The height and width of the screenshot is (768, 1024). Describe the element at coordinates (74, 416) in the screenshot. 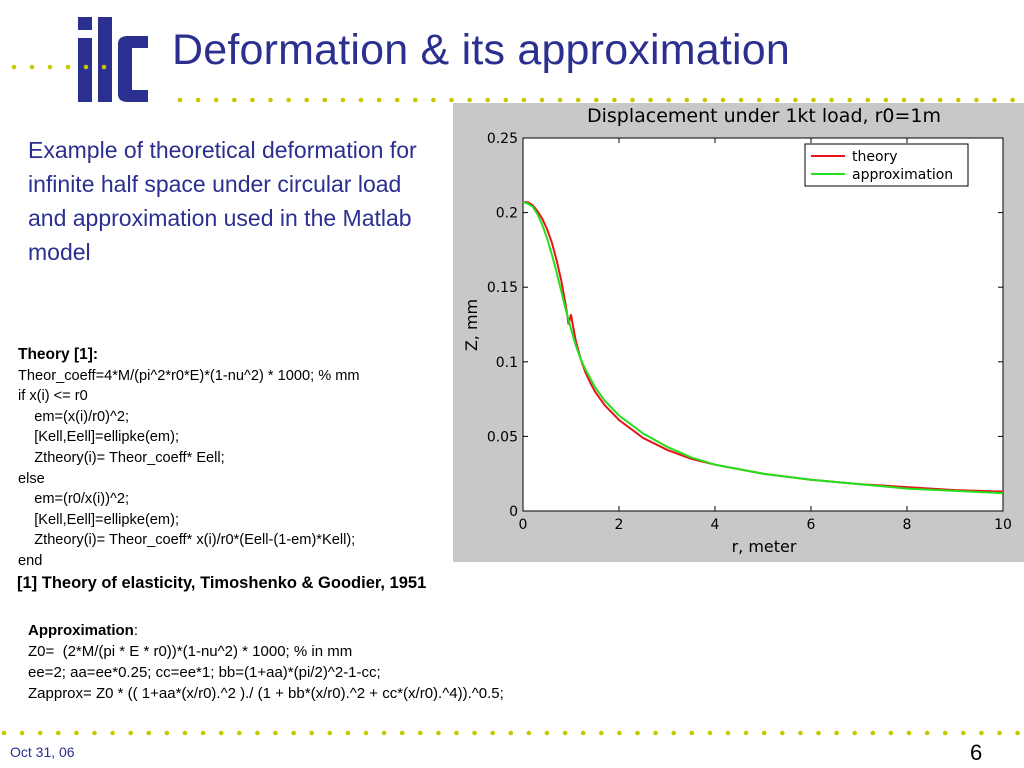

I see `theory-line: em=(x(i)/r0)^2;` at that location.